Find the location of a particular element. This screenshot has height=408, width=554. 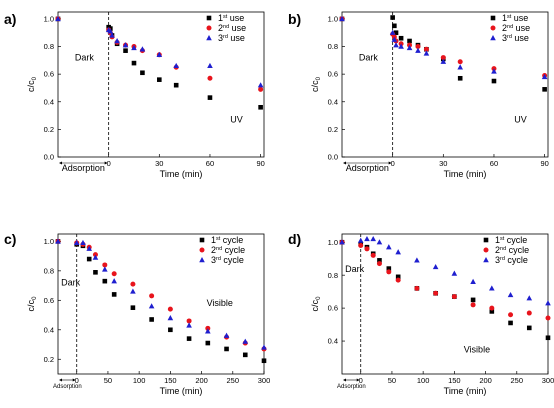

y-tick-label: 0.2 is located at coordinates (333, 129).